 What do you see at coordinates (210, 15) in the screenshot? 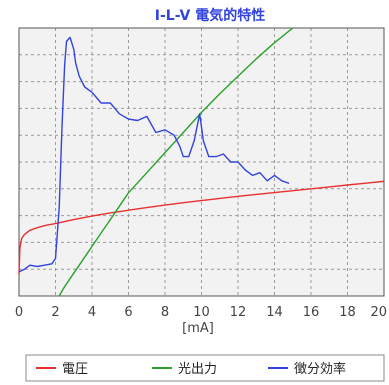
I see `chart-title: I-L-V 電気的特性` at bounding box center [210, 15].